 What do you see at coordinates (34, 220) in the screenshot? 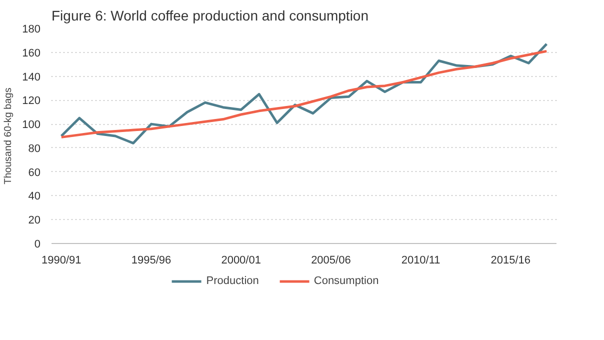
I see `y-tick-label: 20` at bounding box center [34, 220].